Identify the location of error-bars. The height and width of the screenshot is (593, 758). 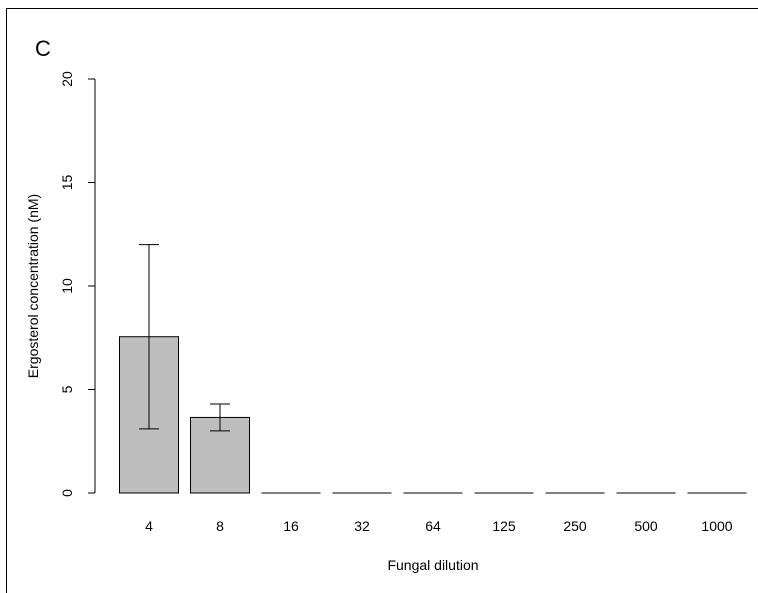
(184, 338).